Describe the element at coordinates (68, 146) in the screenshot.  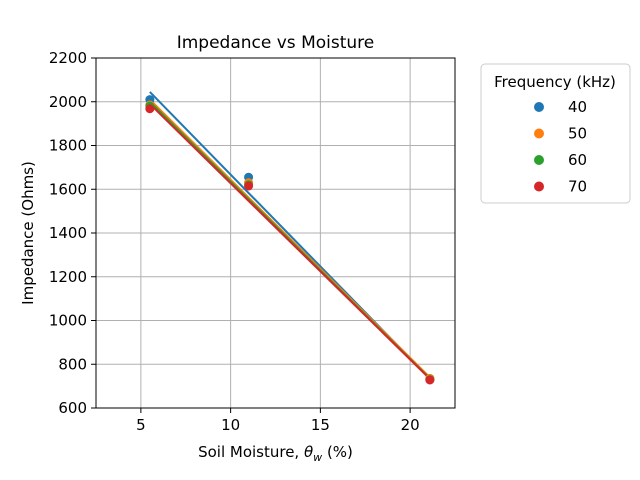
I see `y-tick-label: 1800` at that location.